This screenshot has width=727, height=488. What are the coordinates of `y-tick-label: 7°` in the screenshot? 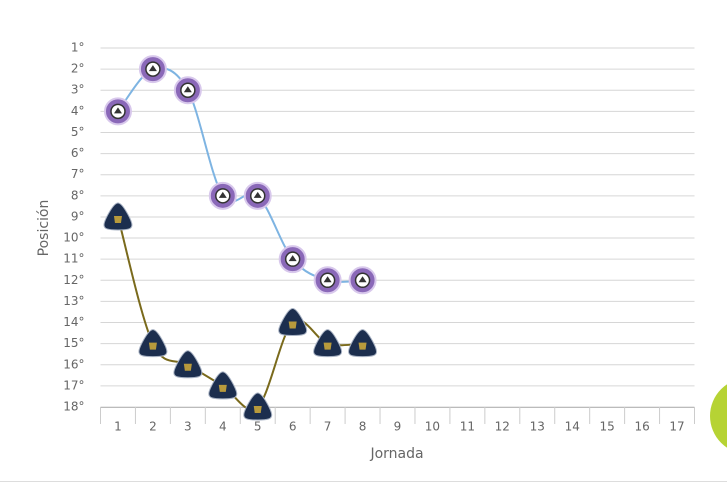 It's located at (78, 174).